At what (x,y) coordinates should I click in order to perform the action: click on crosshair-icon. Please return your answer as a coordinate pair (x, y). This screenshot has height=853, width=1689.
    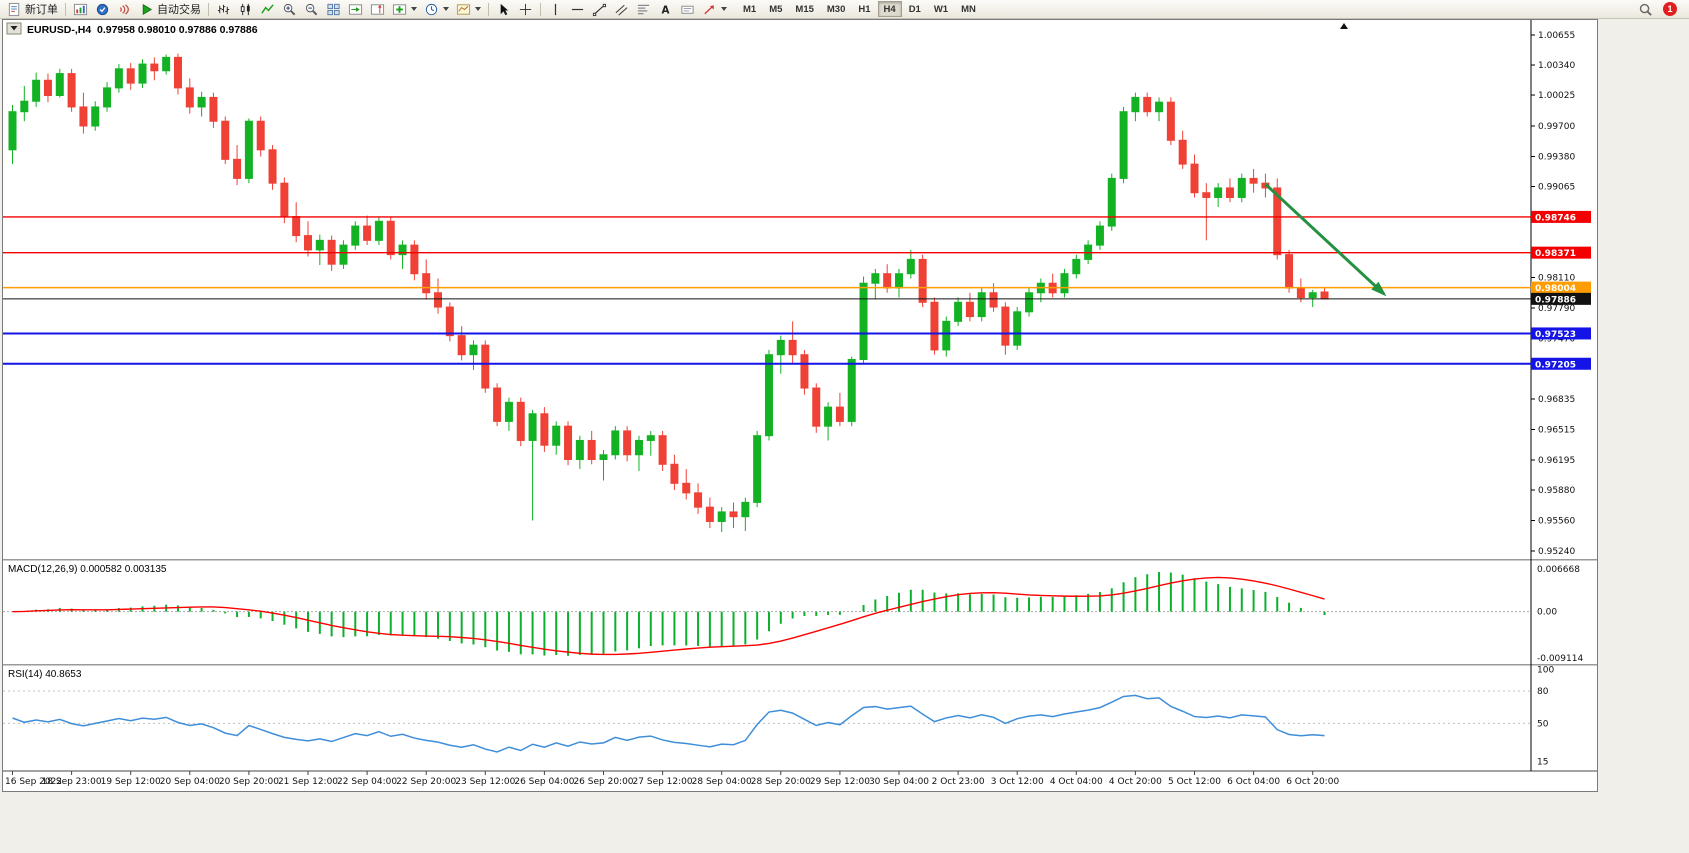
    Looking at the image, I should click on (525, 9).